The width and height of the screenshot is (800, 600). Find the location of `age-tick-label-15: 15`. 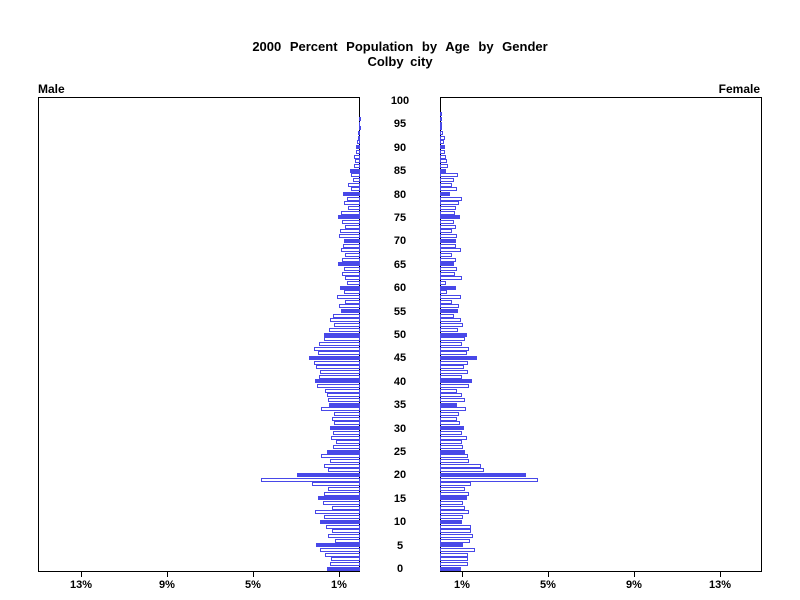

age-tick-label-15: 15 is located at coordinates (400, 498).